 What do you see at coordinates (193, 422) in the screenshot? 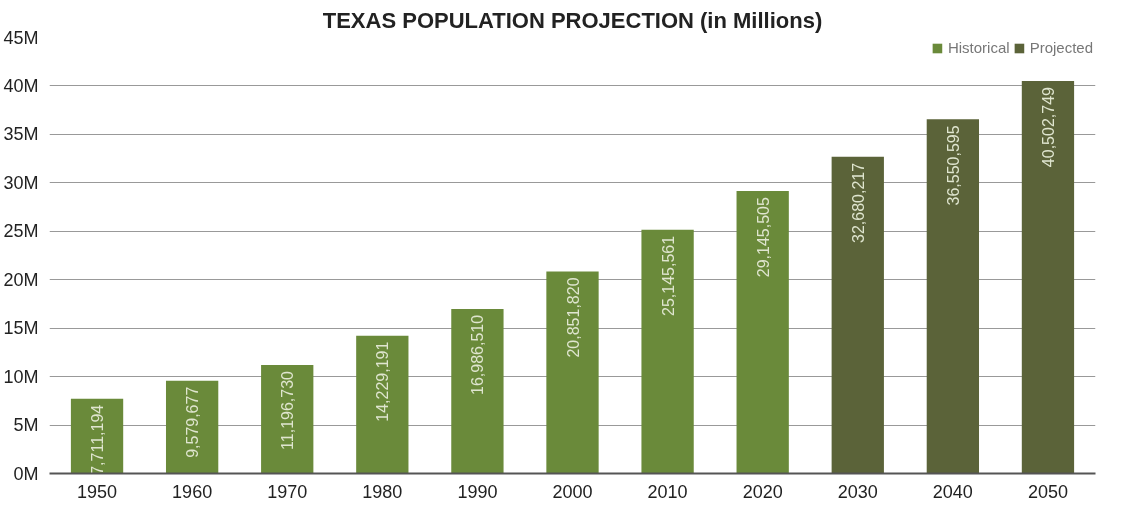
I see `data-label: 9,579,677` at bounding box center [193, 422].